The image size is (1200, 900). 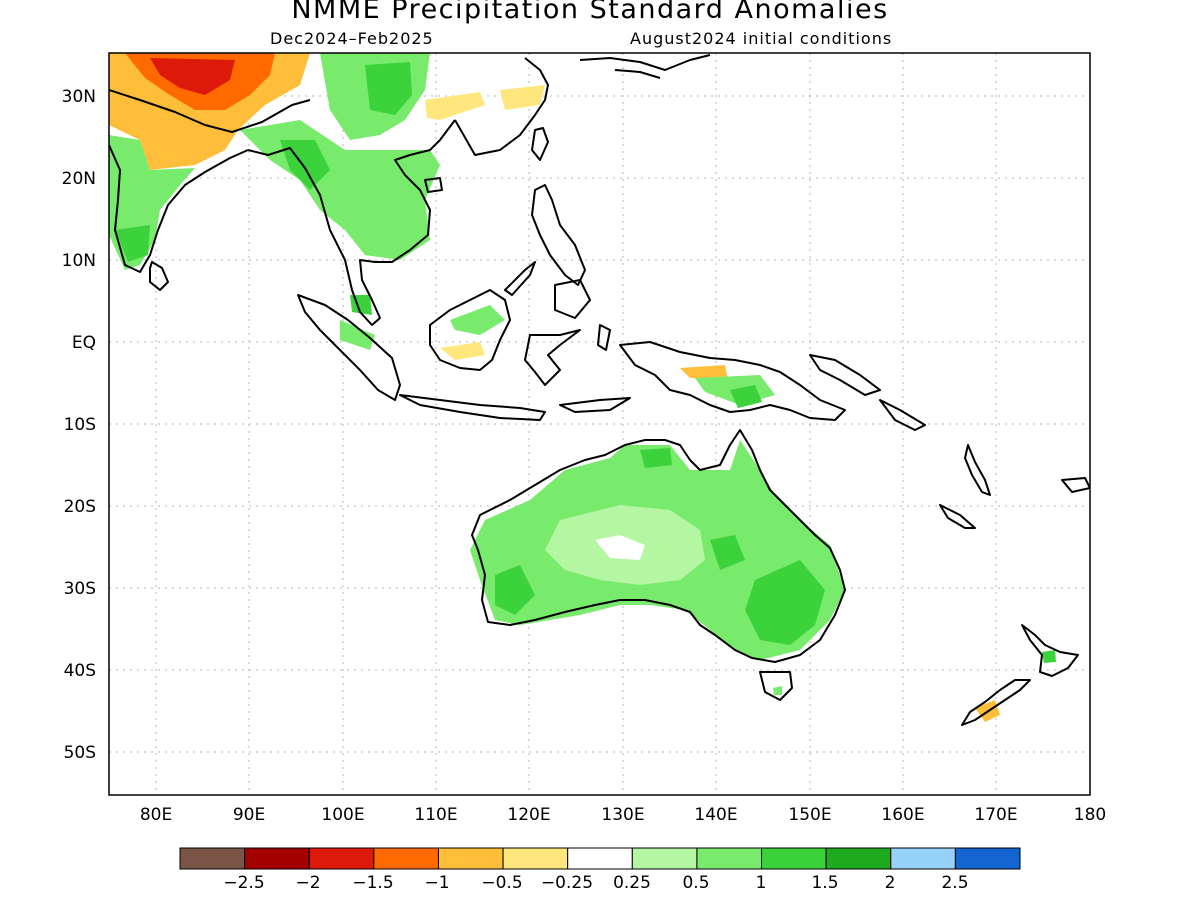 What do you see at coordinates (957, 516) in the screenshot?
I see `coast-new-caledonia` at bounding box center [957, 516].